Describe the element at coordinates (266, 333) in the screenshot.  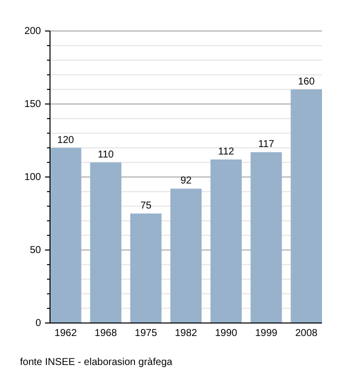
I see `x-tick-label: 1999` at that location.